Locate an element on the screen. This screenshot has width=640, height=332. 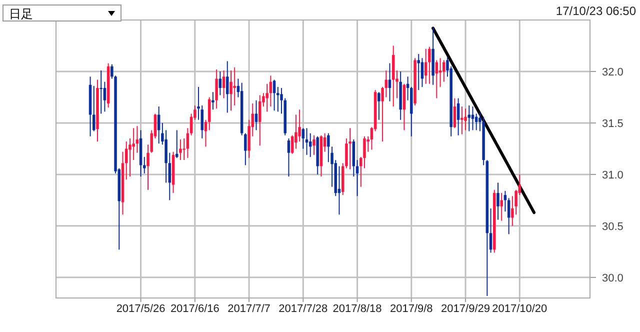
y-tick-label: 30.5 is located at coordinates (613, 226).